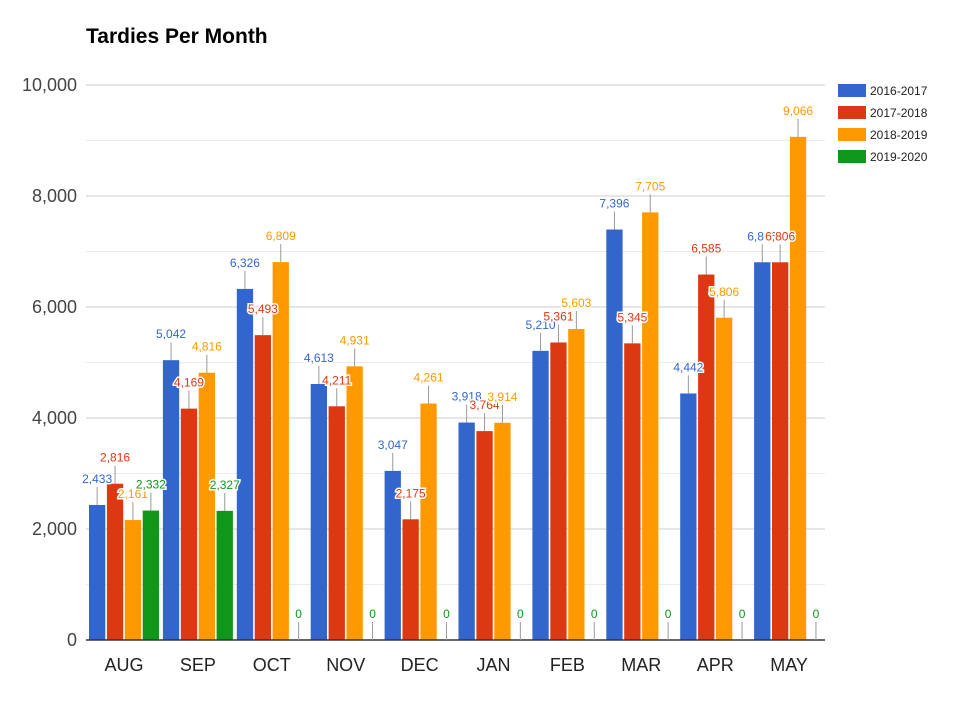 Image resolution: width=970 pixels, height=707 pixels. What do you see at coordinates (123, 665) in the screenshot?
I see `x-category-label: AUG` at bounding box center [123, 665].